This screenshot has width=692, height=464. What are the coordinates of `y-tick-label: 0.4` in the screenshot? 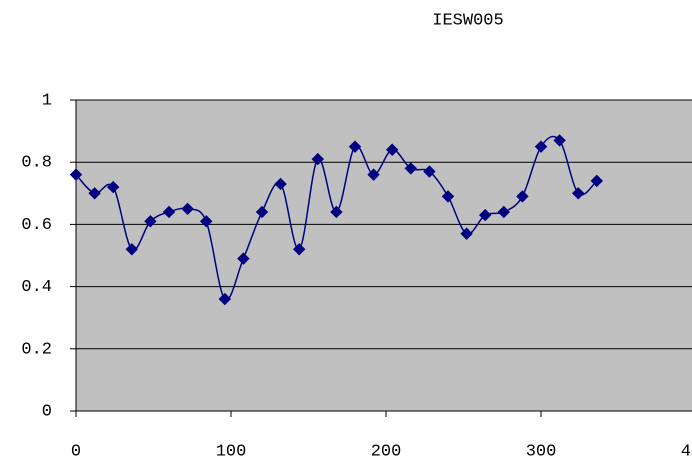 It's located at (36, 287).